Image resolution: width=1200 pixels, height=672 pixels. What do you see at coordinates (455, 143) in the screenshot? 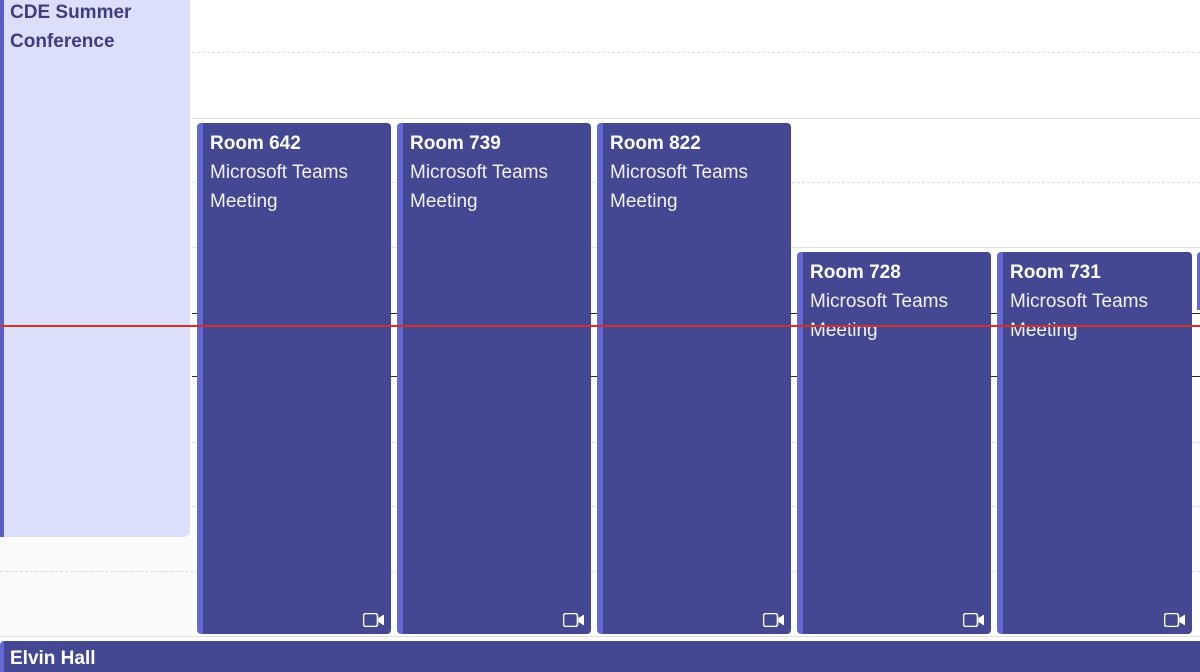
I see `event-title: Room 739` at bounding box center [455, 143].